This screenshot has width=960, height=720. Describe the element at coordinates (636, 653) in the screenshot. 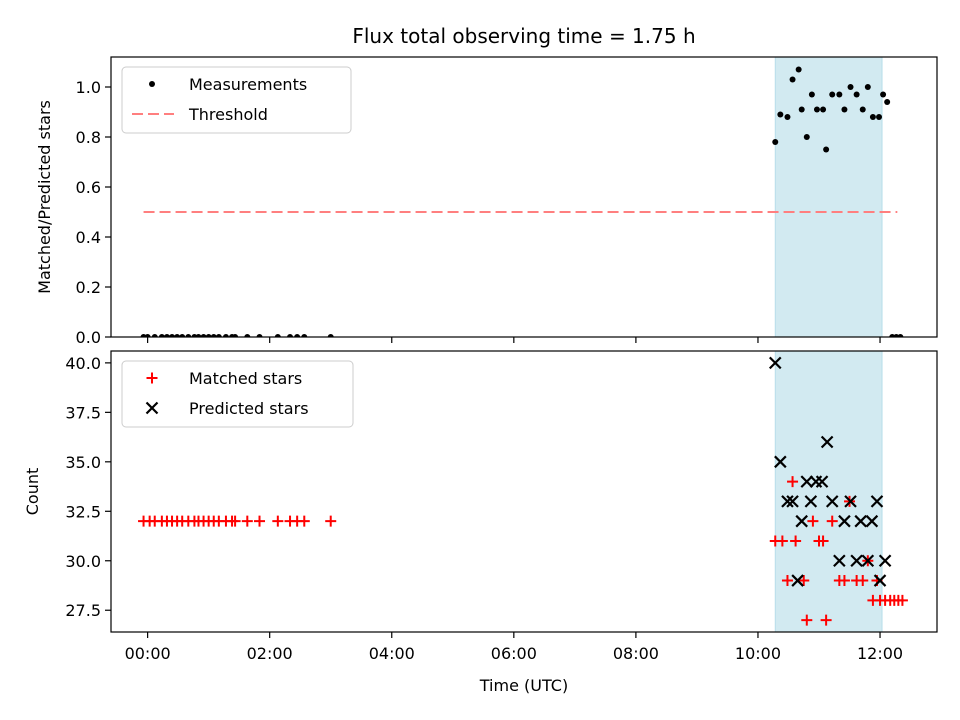

I see `x-tick-label: 08:00` at that location.